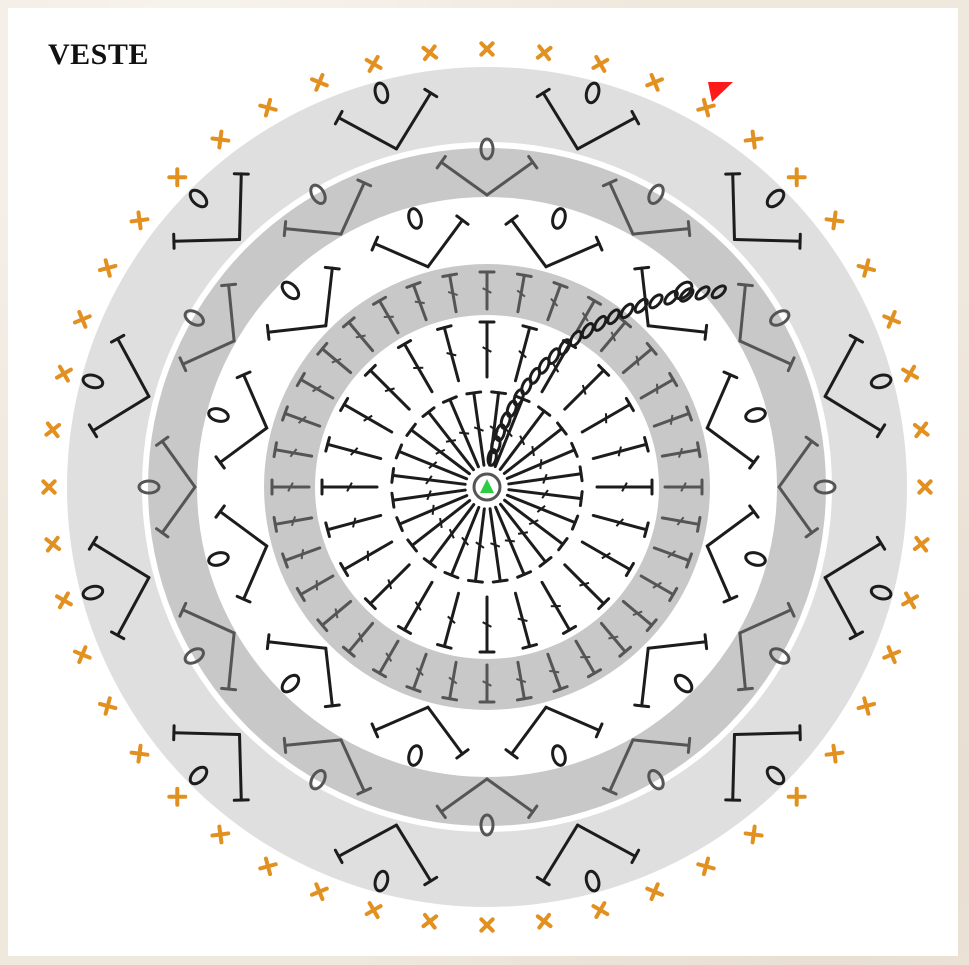 The image size is (969, 965). What do you see at coordinates (720, 92) in the screenshot?
I see `red-triangle-icon` at bounding box center [720, 92].